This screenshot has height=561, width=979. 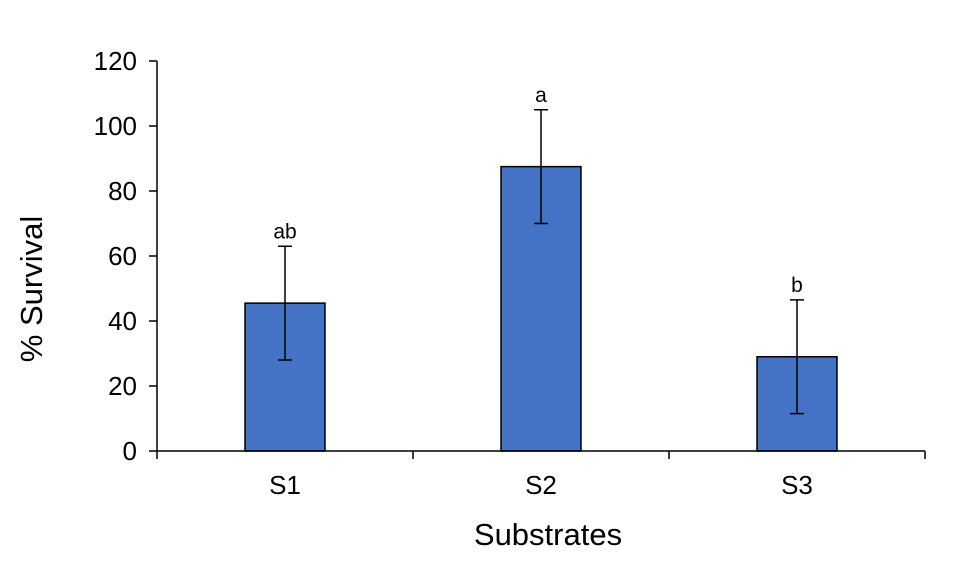 I want to click on y-tick-label-60: 60, so click(x=122, y=256).